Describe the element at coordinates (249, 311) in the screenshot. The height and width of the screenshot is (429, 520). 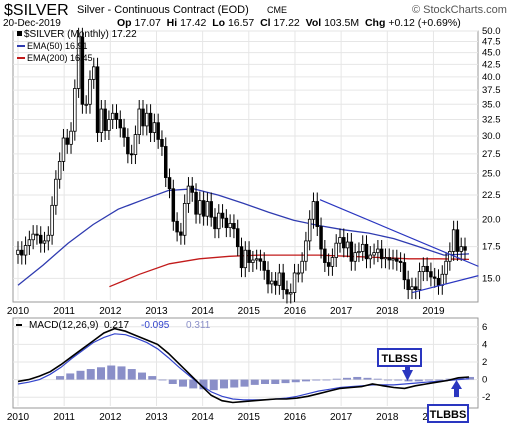
I see `price-x-tick: 2015` at that location.